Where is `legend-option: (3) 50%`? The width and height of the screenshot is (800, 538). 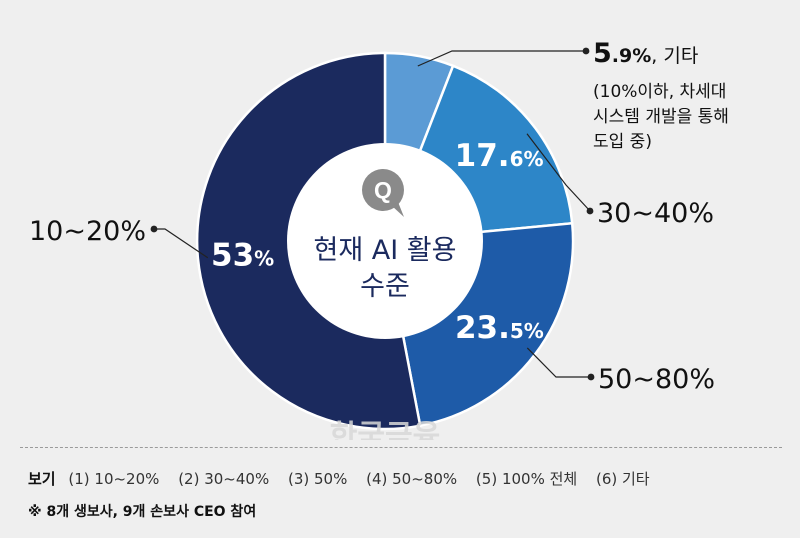 legend-option: (3) 50% is located at coordinates (317, 479).